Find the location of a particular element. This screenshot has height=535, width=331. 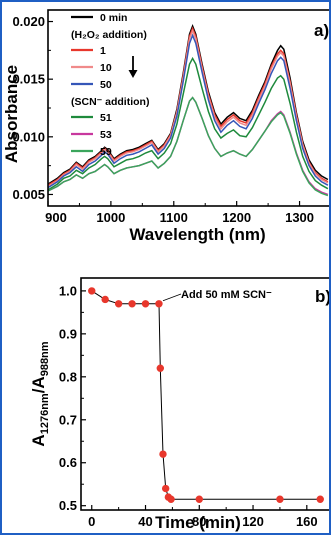

y-tick-label: 0.5 is located at coordinates (68, 505).